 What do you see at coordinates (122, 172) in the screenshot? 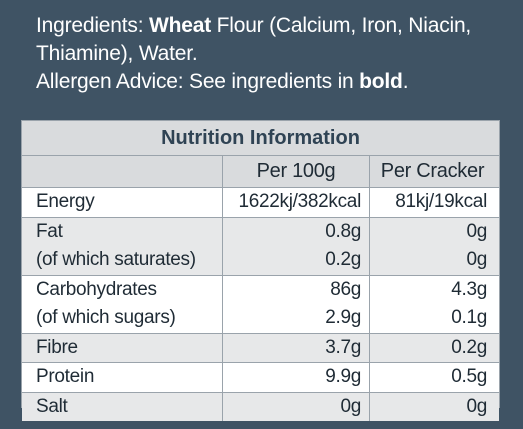
I see `header-blank` at bounding box center [122, 172].